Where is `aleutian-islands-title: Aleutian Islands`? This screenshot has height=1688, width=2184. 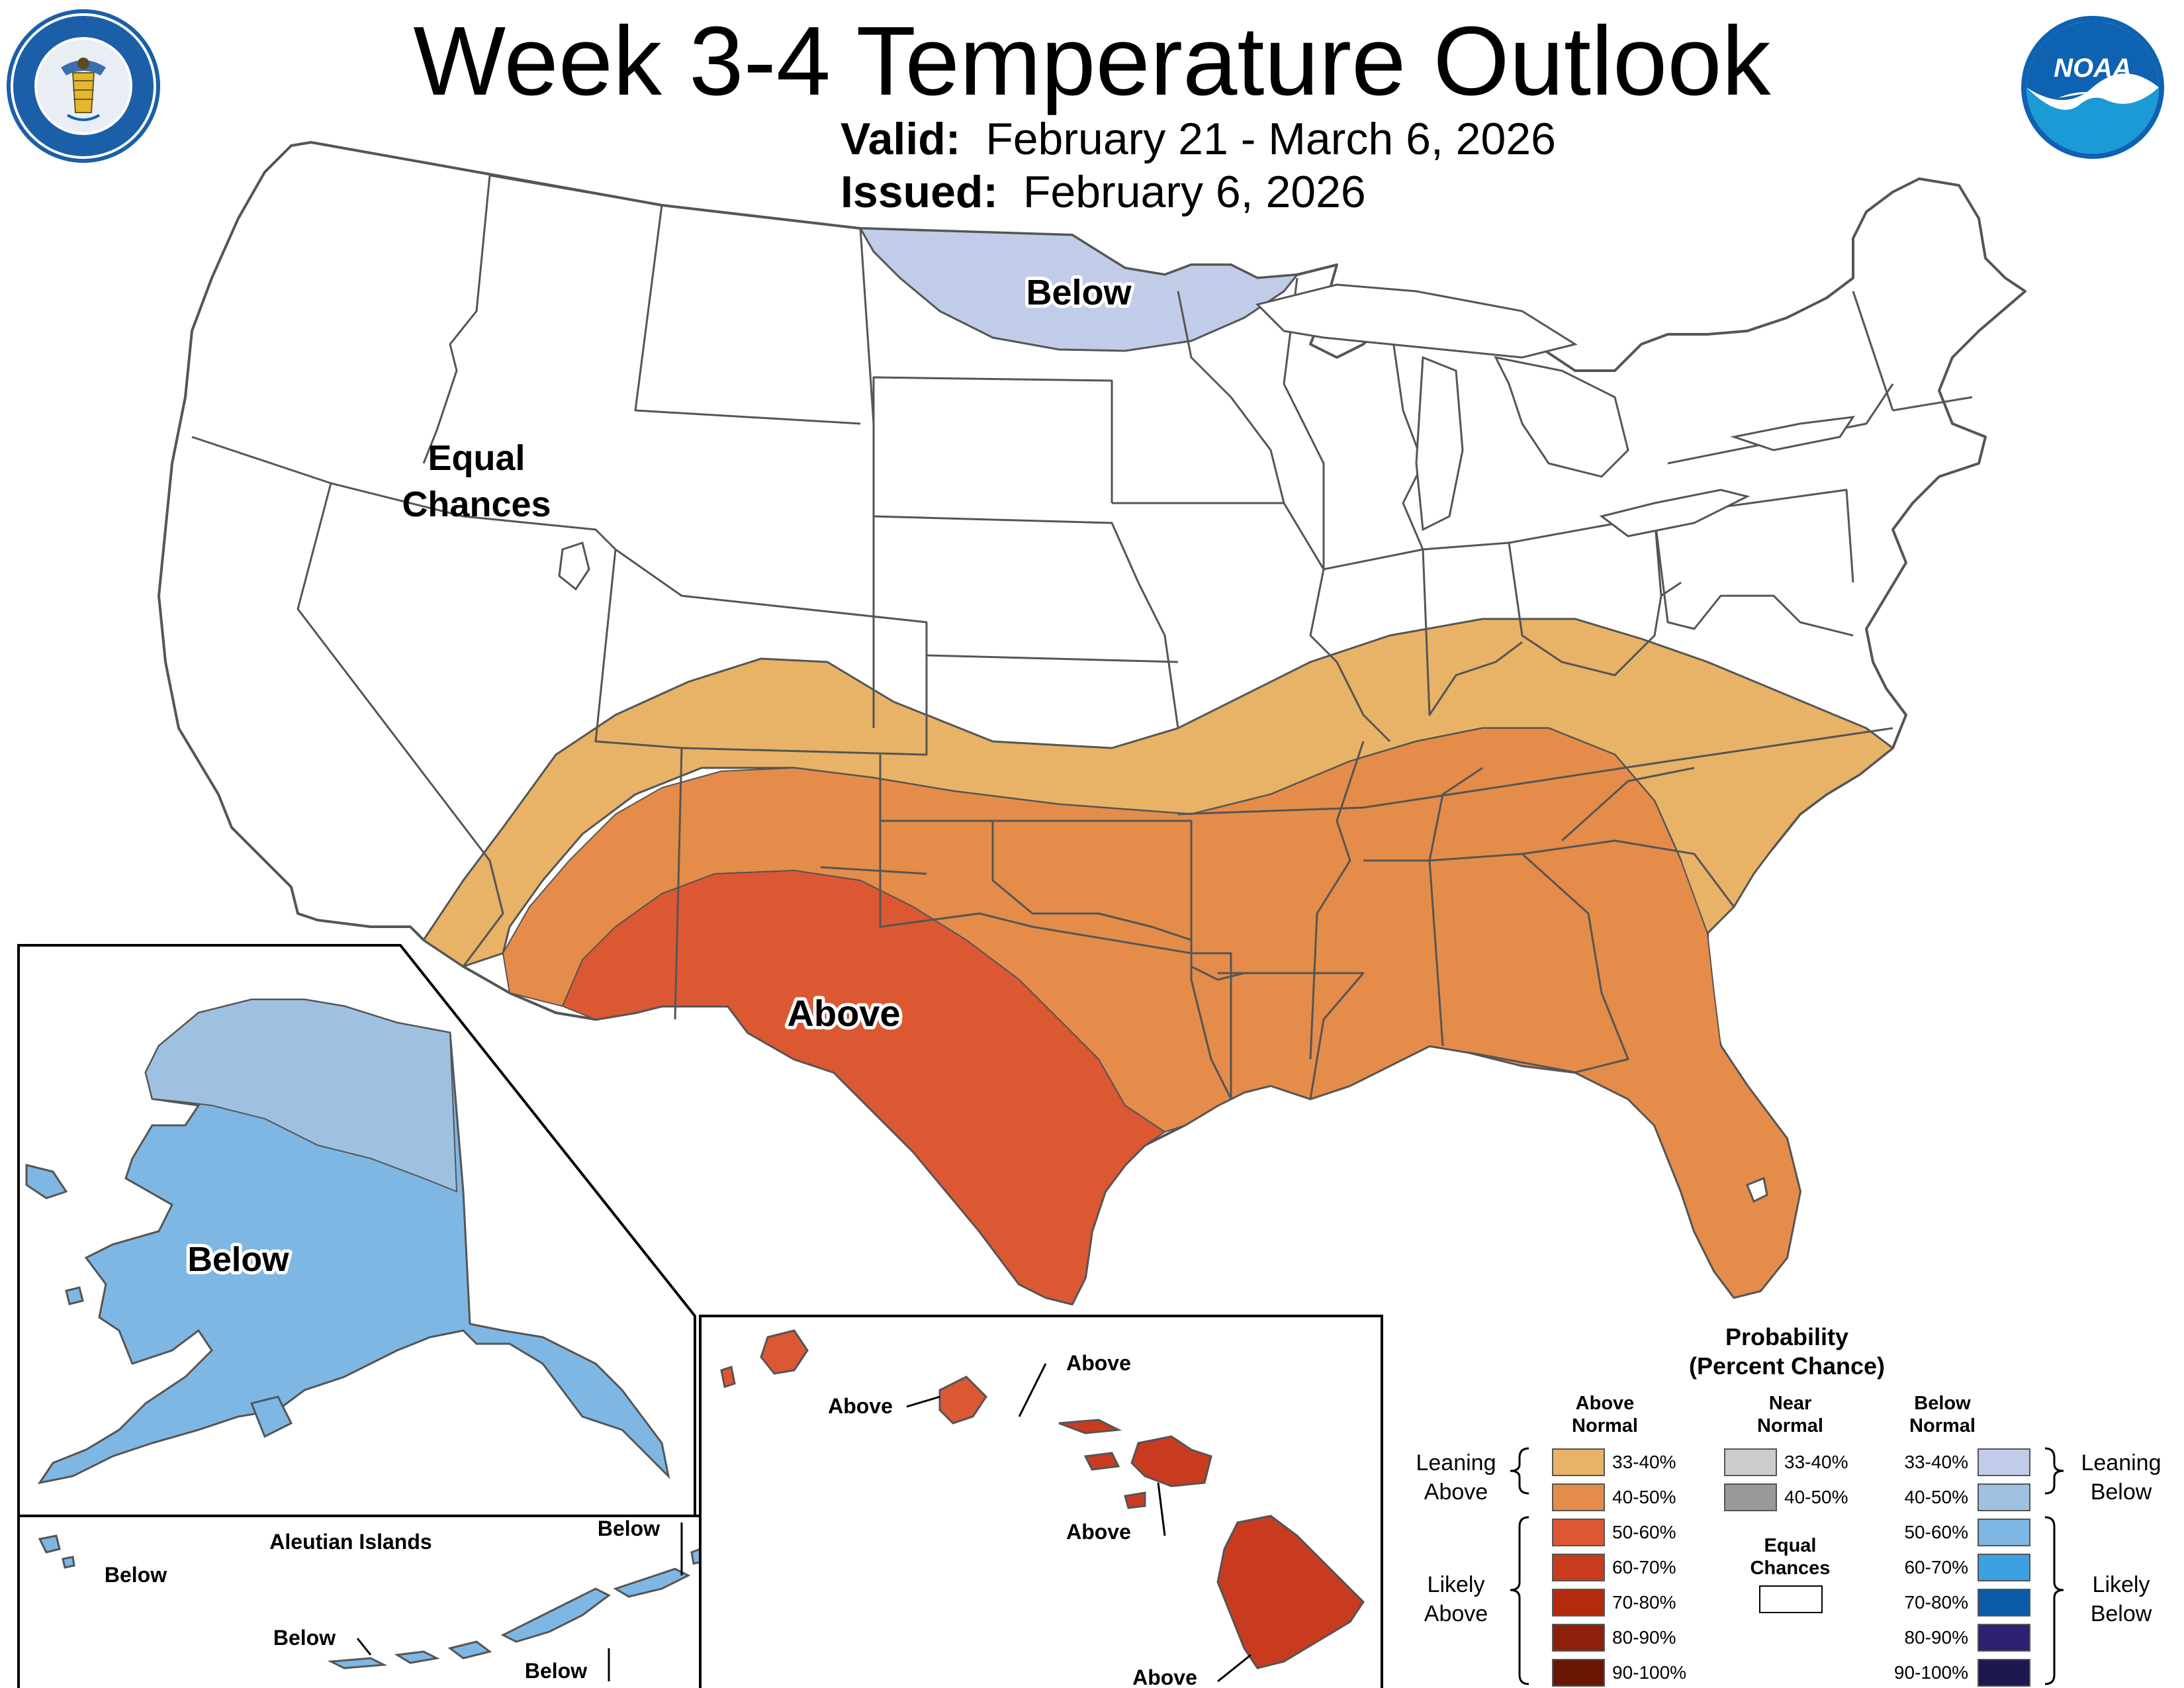
aleutian-islands-title: Aleutian Islands is located at coordinates (350, 1542).